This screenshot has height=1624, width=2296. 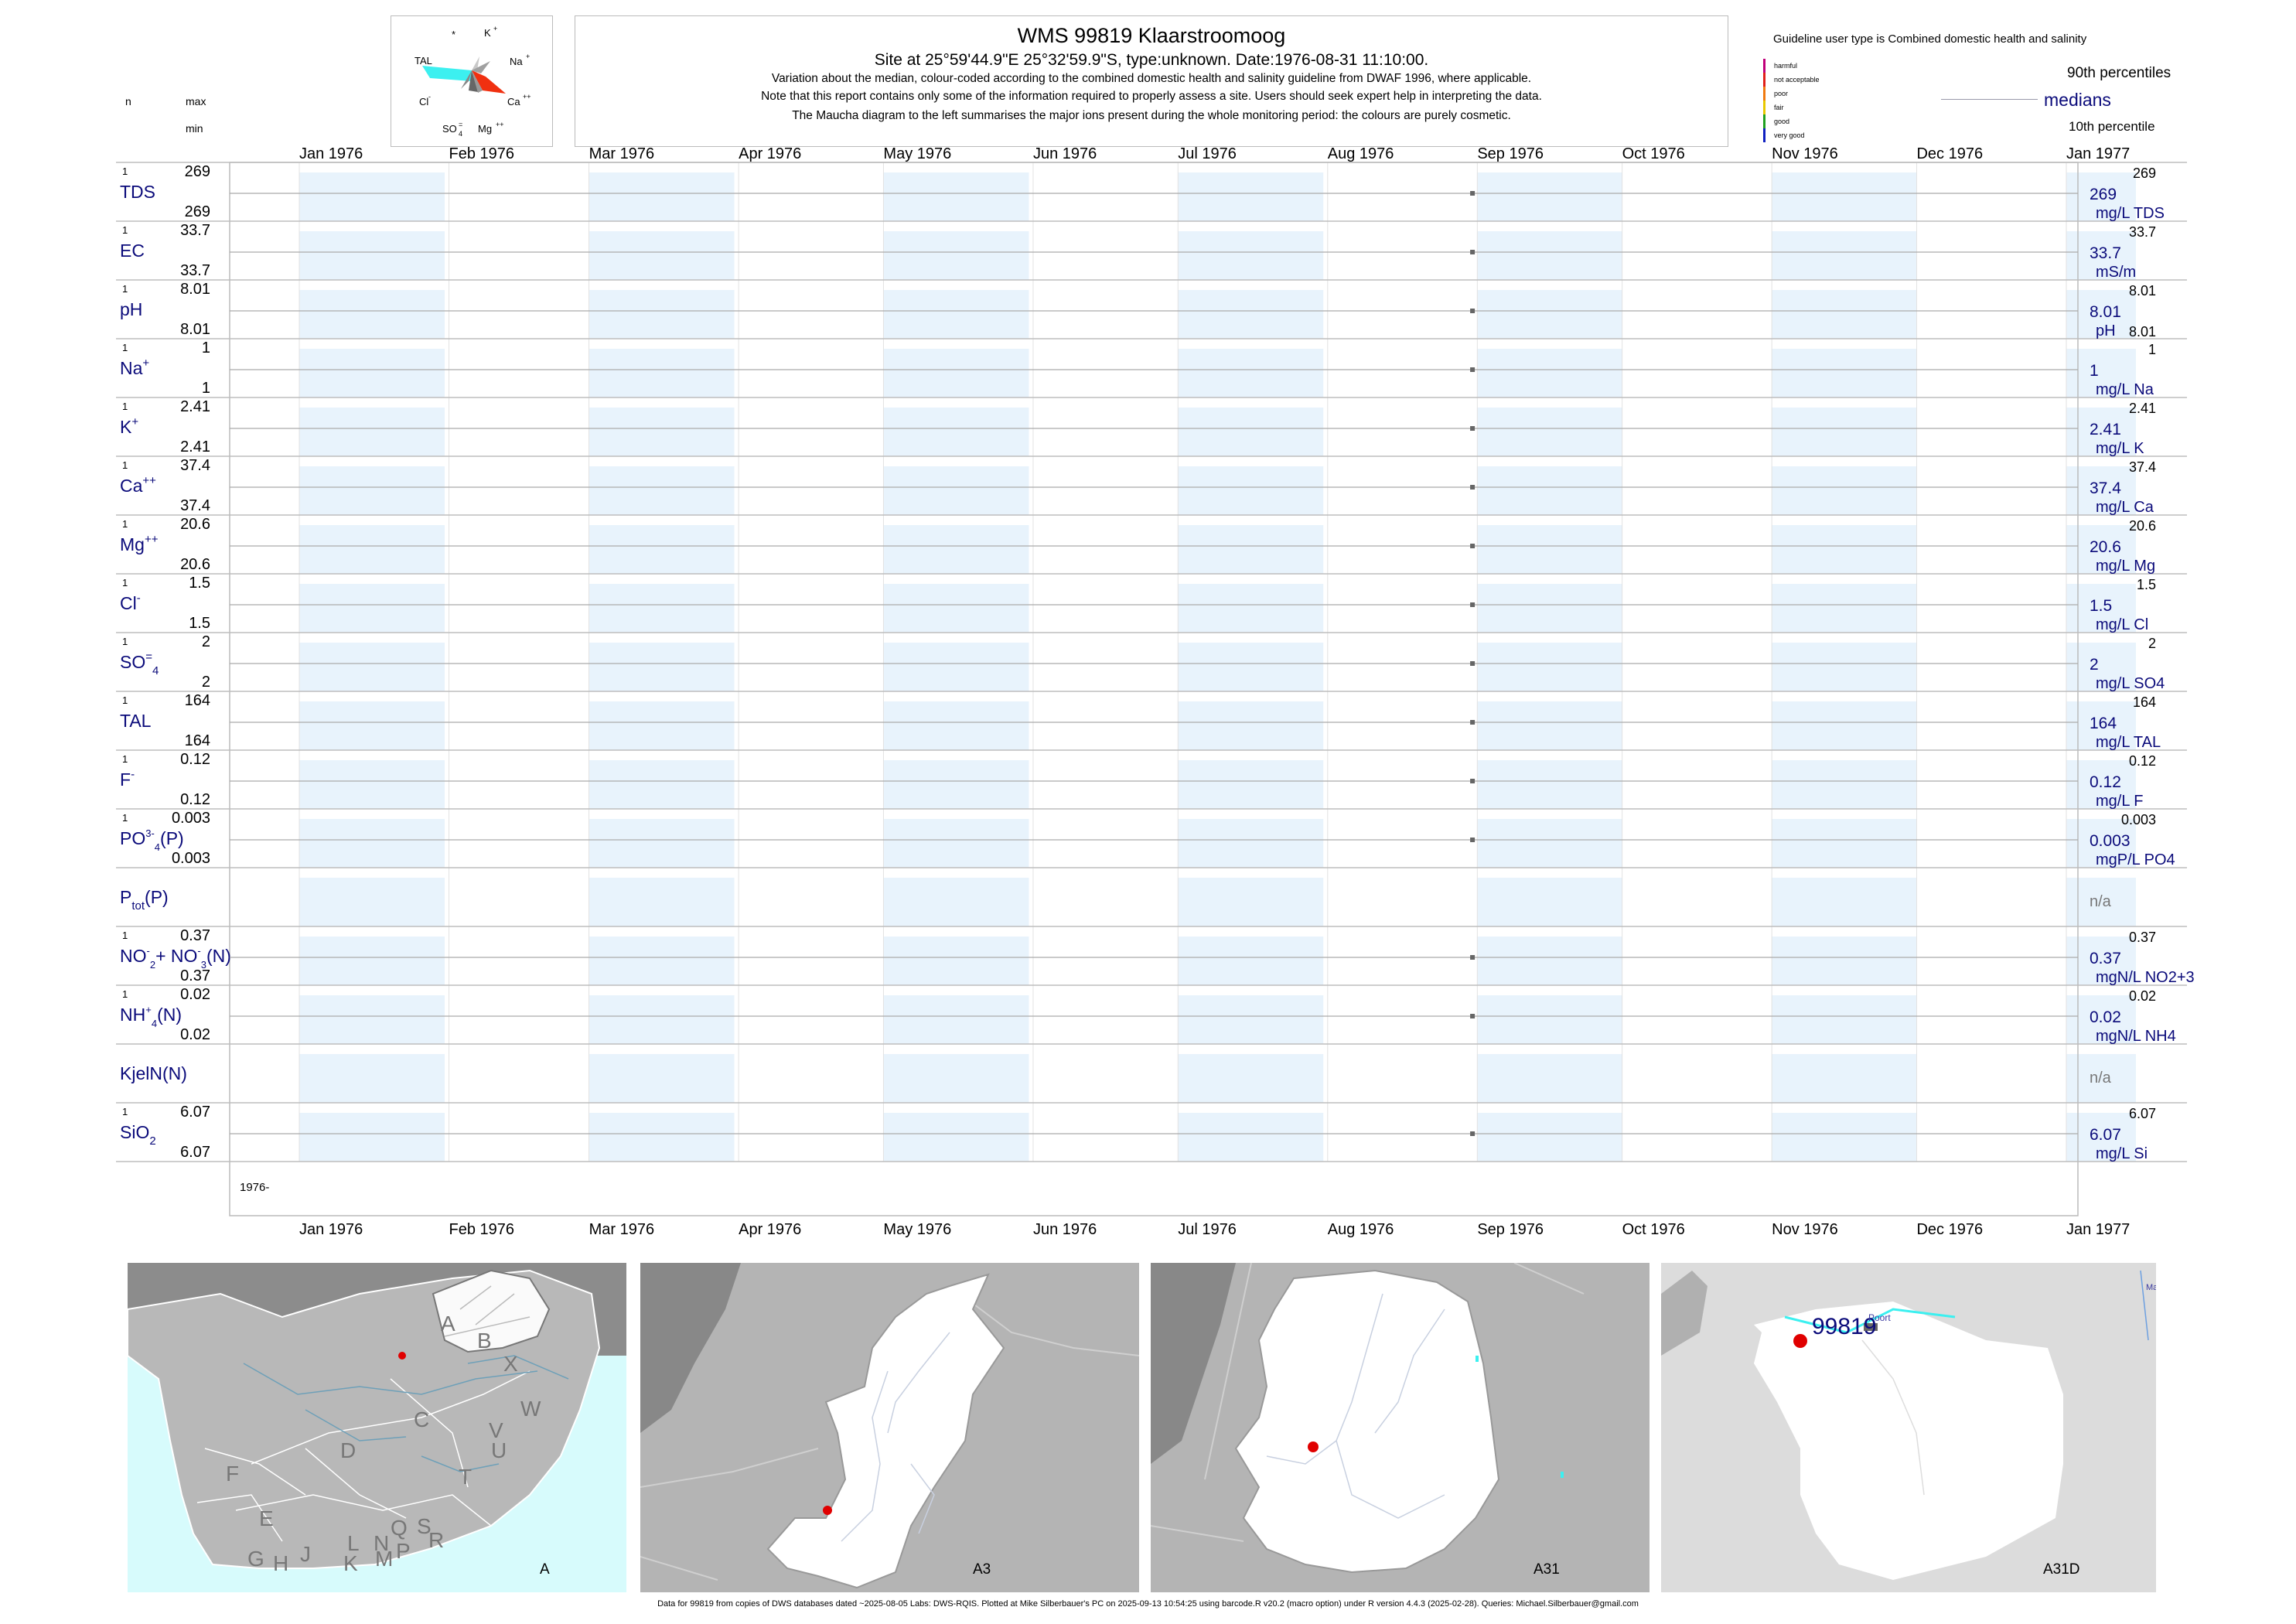 I want to click on map-region-label: B, so click(x=484, y=1341).